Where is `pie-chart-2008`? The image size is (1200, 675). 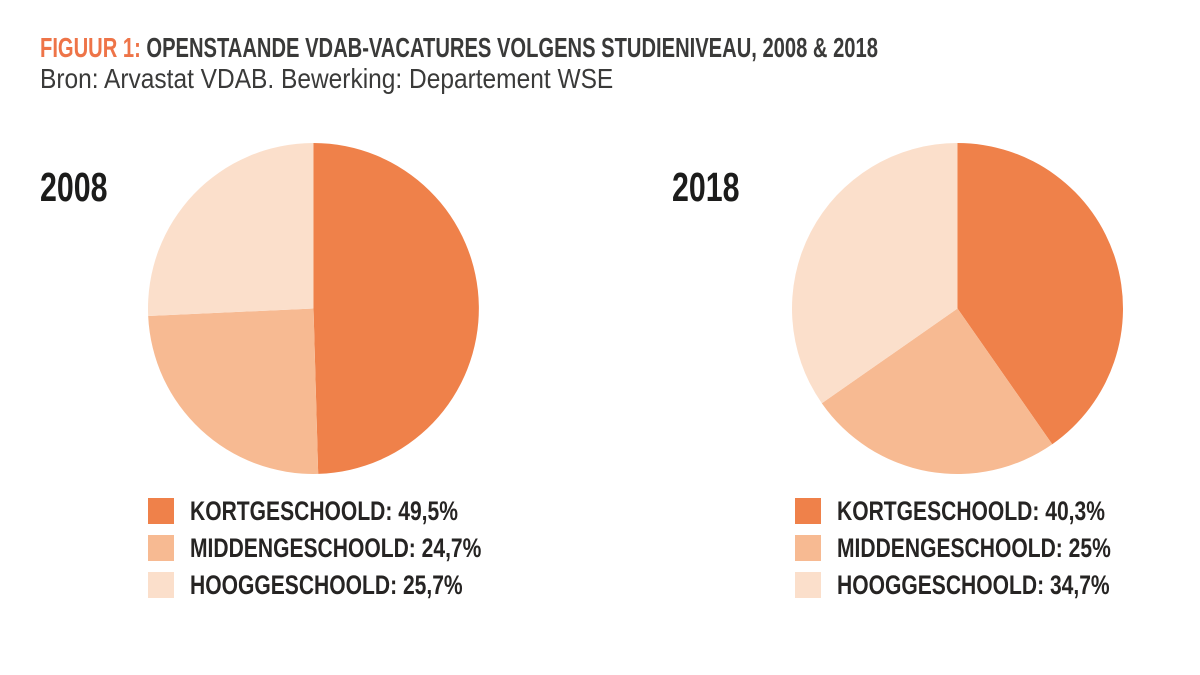 pie-chart-2008 is located at coordinates (313, 308).